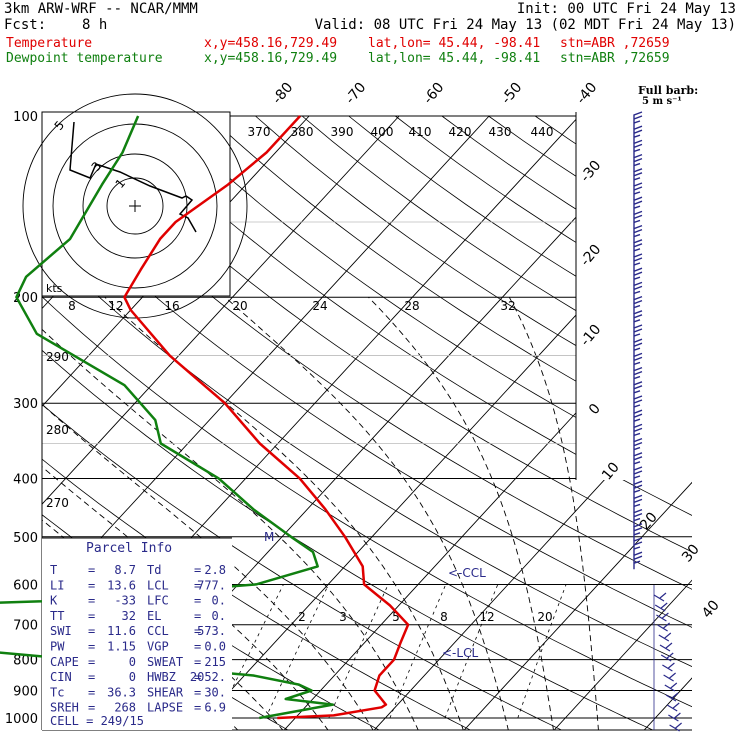  I want to click on pressure-label-100: 100, so click(25, 117).